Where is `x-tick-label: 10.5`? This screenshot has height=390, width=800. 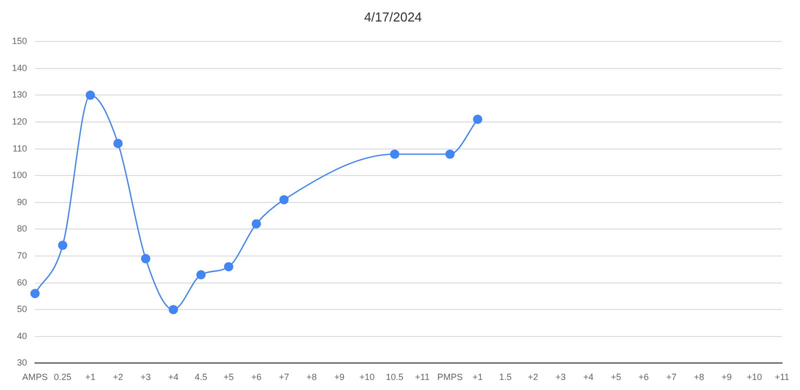 x-tick-label: 10.5 is located at coordinates (395, 377).